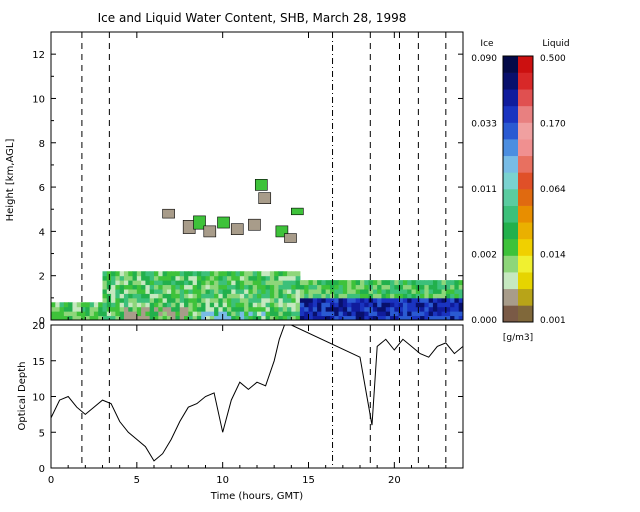 Image resolution: width=640 pixels, height=512 pixels. What do you see at coordinates (484, 256) in the screenshot?
I see `colorbar-ice-tick: 0.002` at bounding box center [484, 256].